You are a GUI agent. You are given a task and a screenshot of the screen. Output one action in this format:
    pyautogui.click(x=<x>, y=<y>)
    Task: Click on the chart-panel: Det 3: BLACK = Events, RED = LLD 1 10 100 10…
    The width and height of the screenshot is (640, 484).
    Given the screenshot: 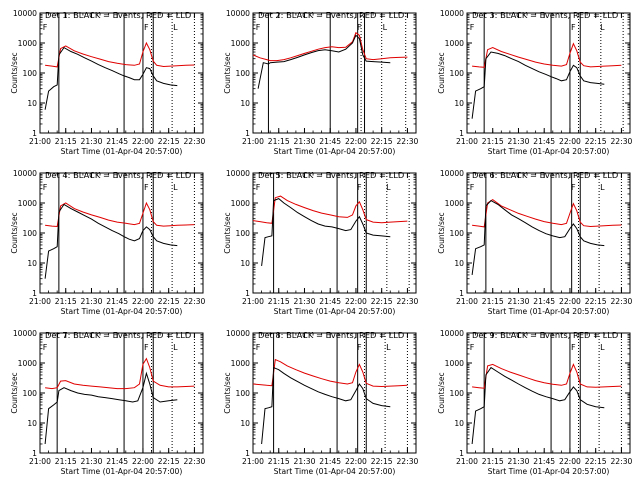 What is the action you would take?
    pyautogui.click(x=535, y=82)
    